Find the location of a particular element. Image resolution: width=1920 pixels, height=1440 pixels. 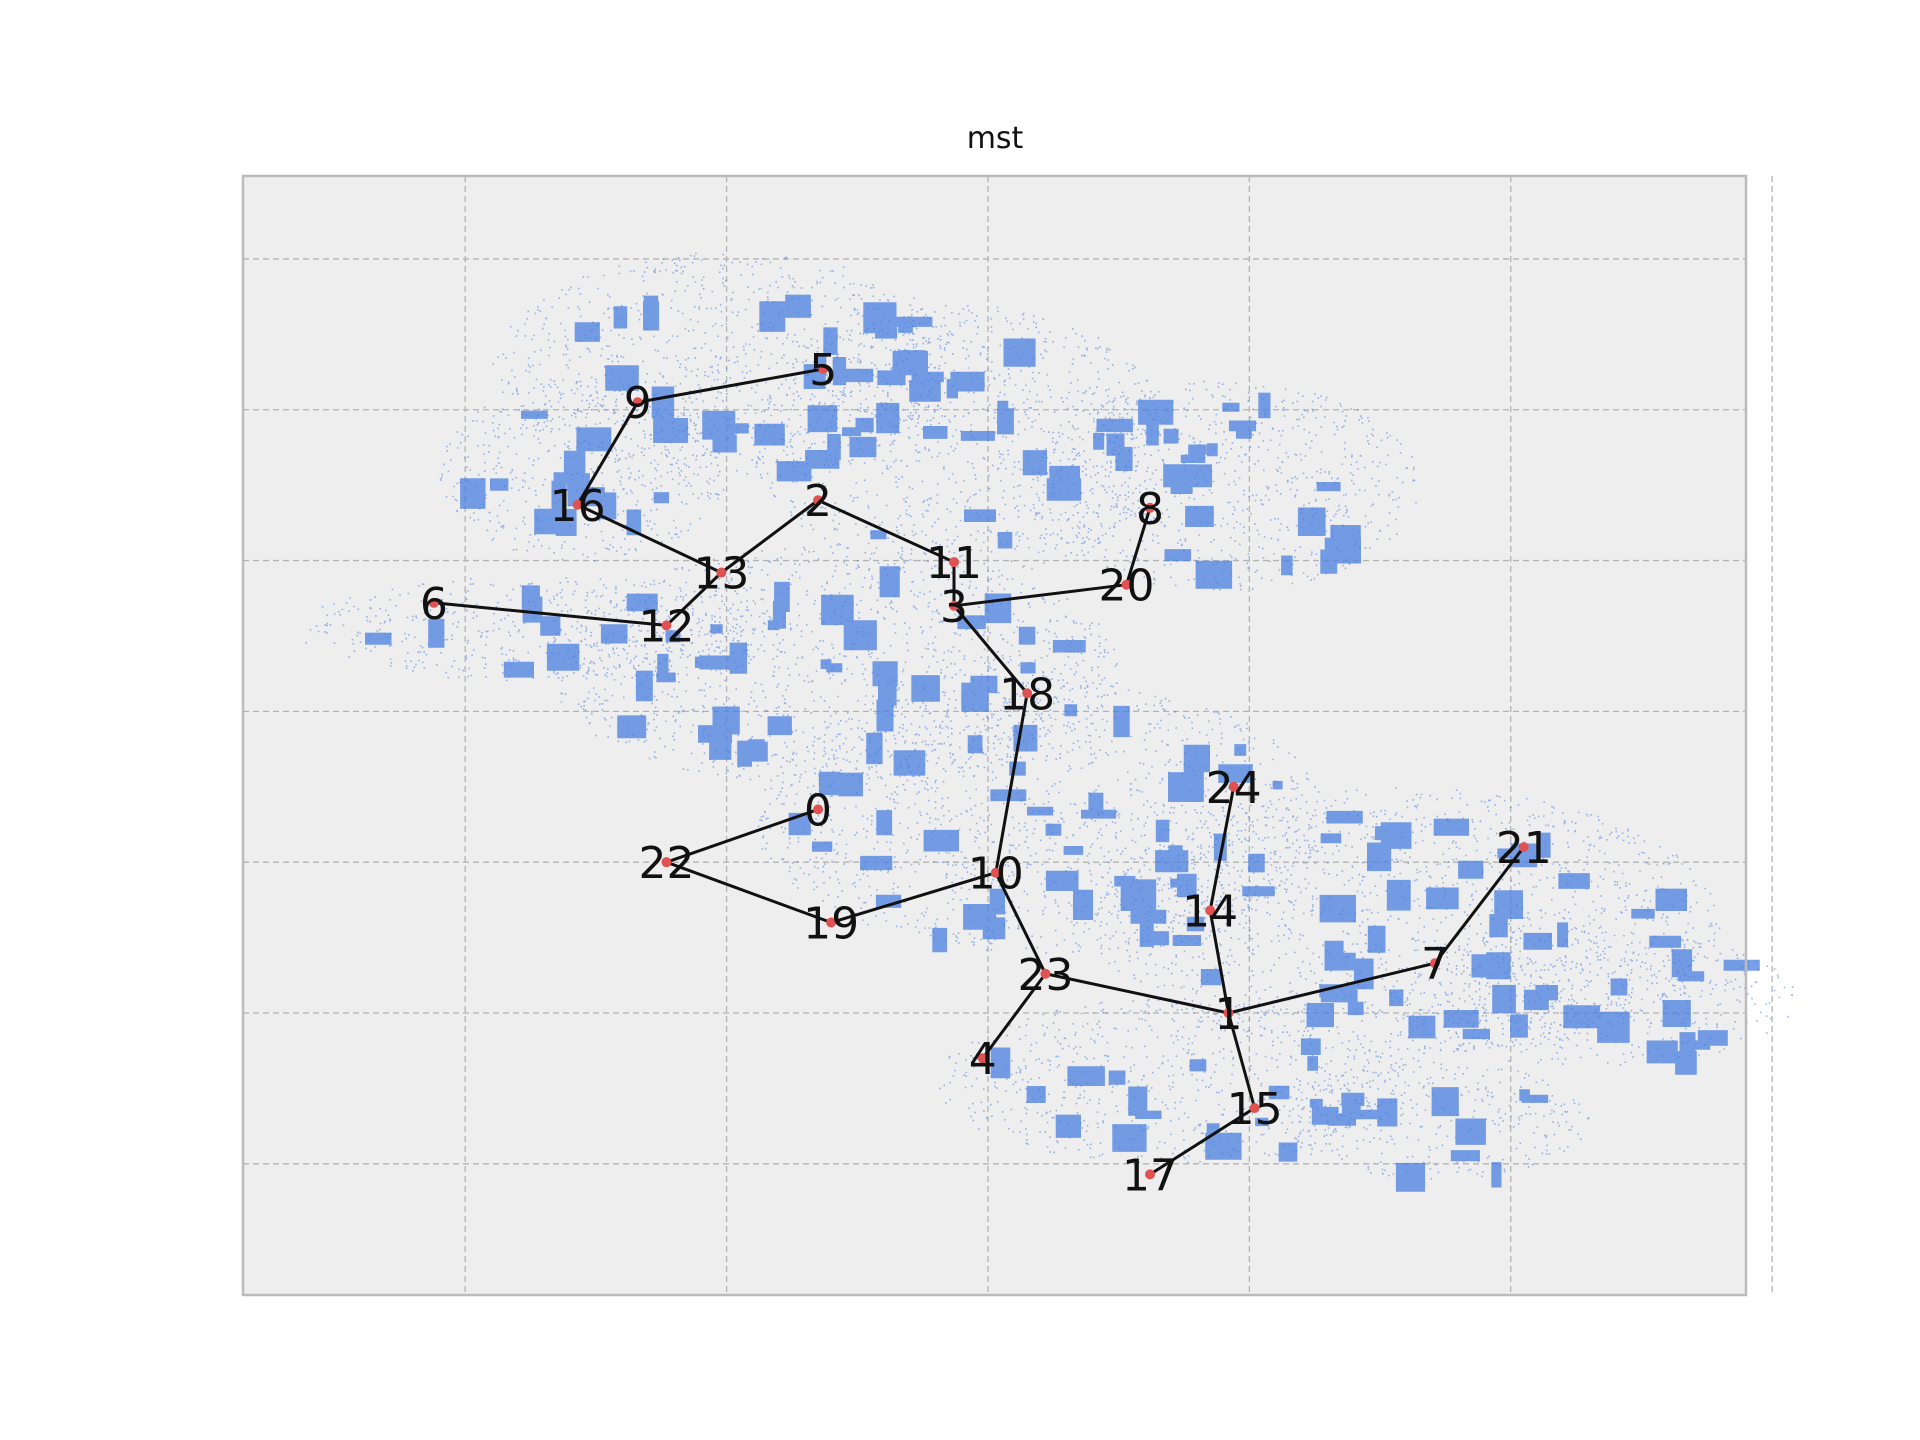

mst-node-label-1: 1 is located at coordinates (1228, 1014).